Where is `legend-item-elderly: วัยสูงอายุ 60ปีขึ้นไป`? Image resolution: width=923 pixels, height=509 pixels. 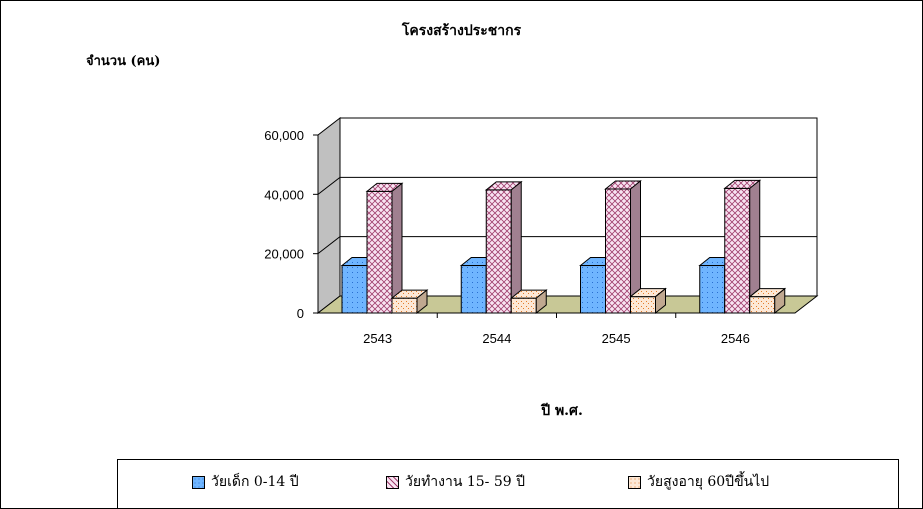
legend-item-elderly: วัยสูงอายุ 60ปีขึ้นไป is located at coordinates (698, 482).